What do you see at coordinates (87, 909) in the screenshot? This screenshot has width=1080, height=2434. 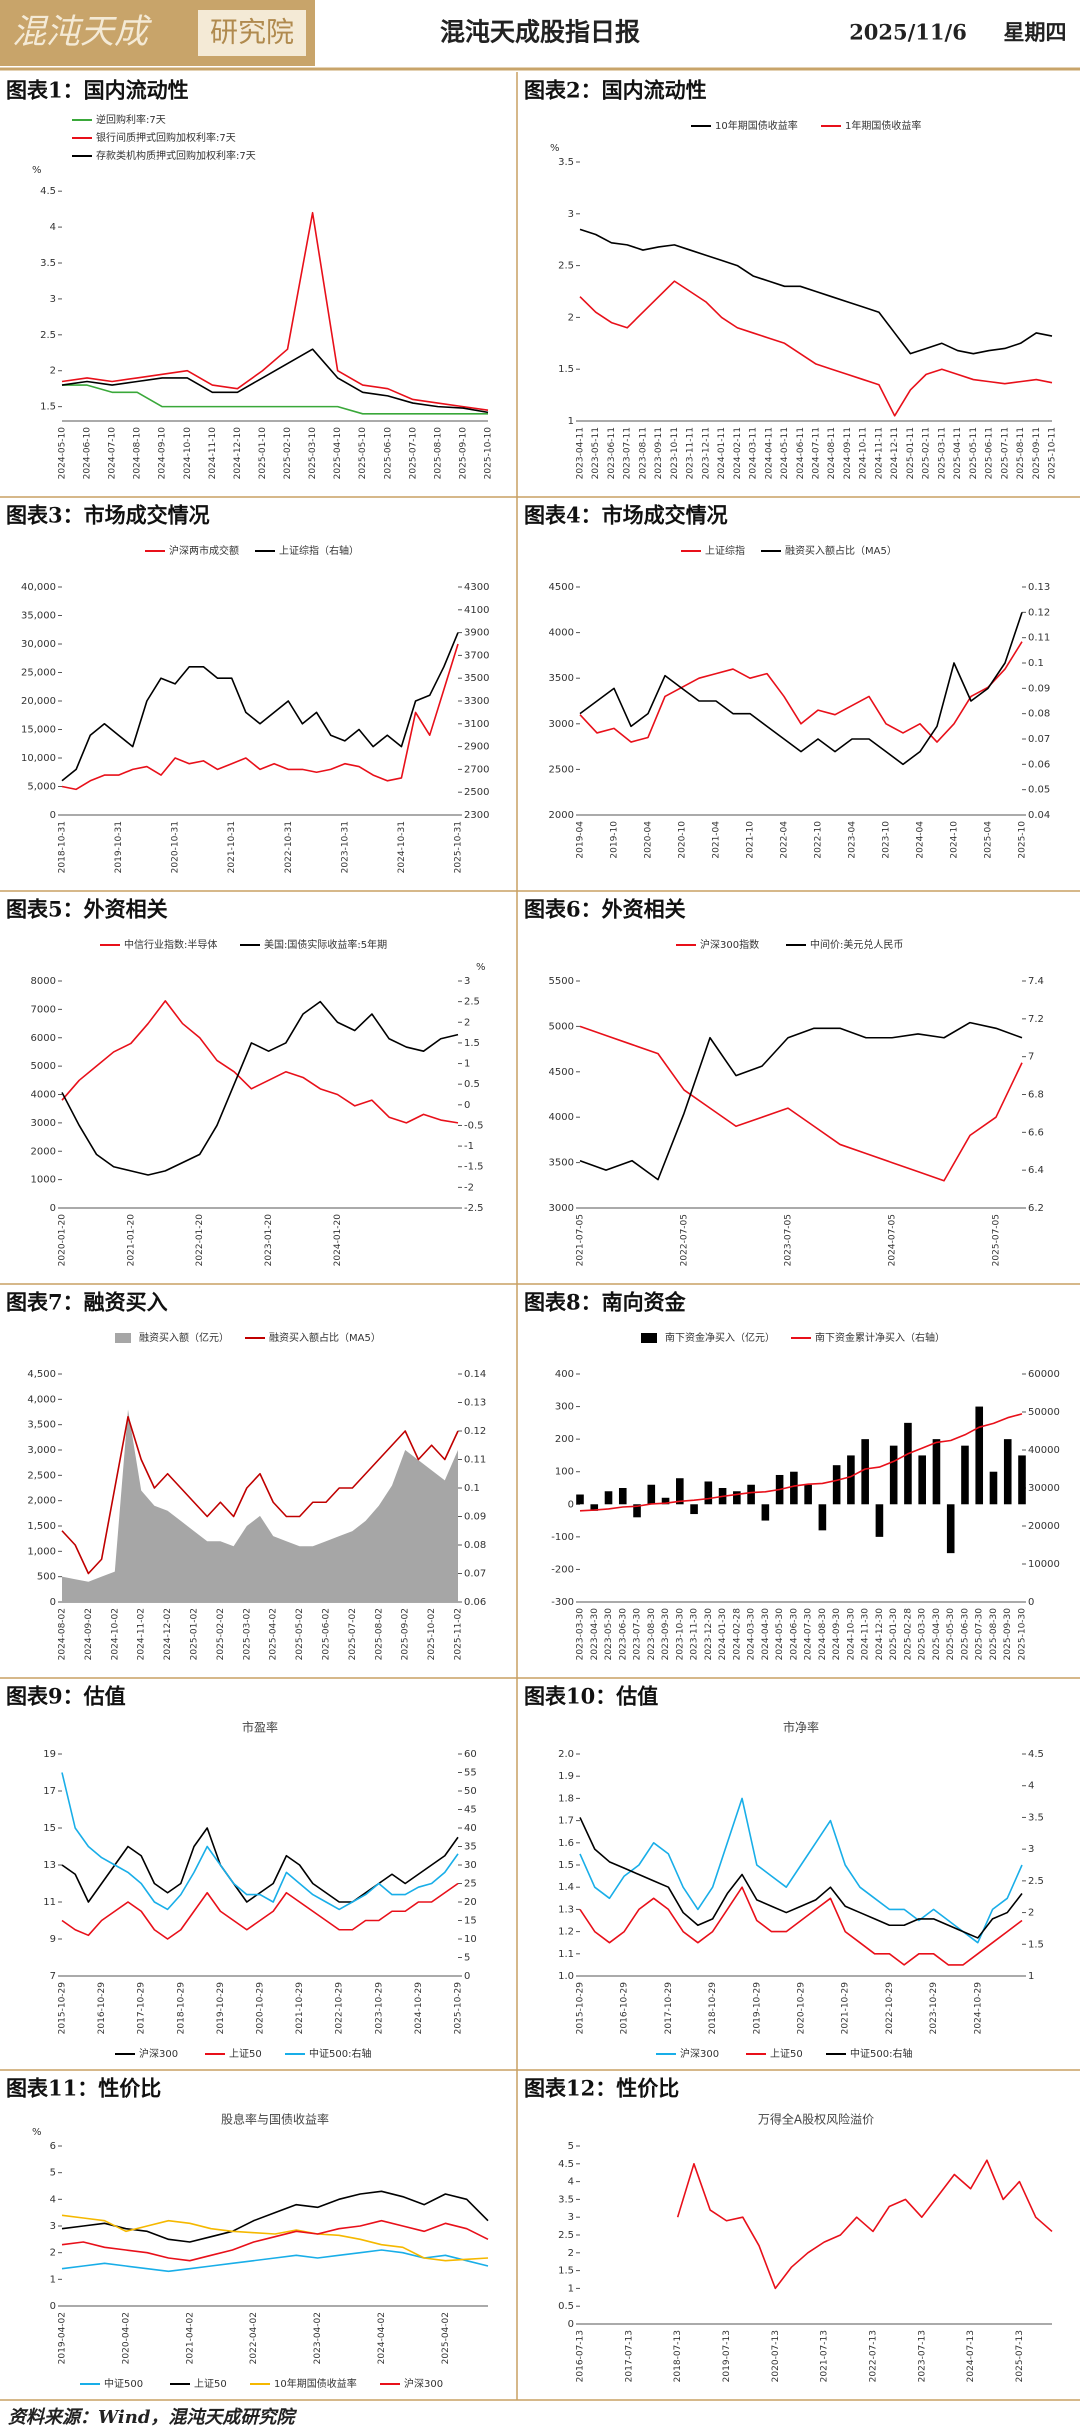 I see `panel-title: 图表5：外资相关` at bounding box center [87, 909].